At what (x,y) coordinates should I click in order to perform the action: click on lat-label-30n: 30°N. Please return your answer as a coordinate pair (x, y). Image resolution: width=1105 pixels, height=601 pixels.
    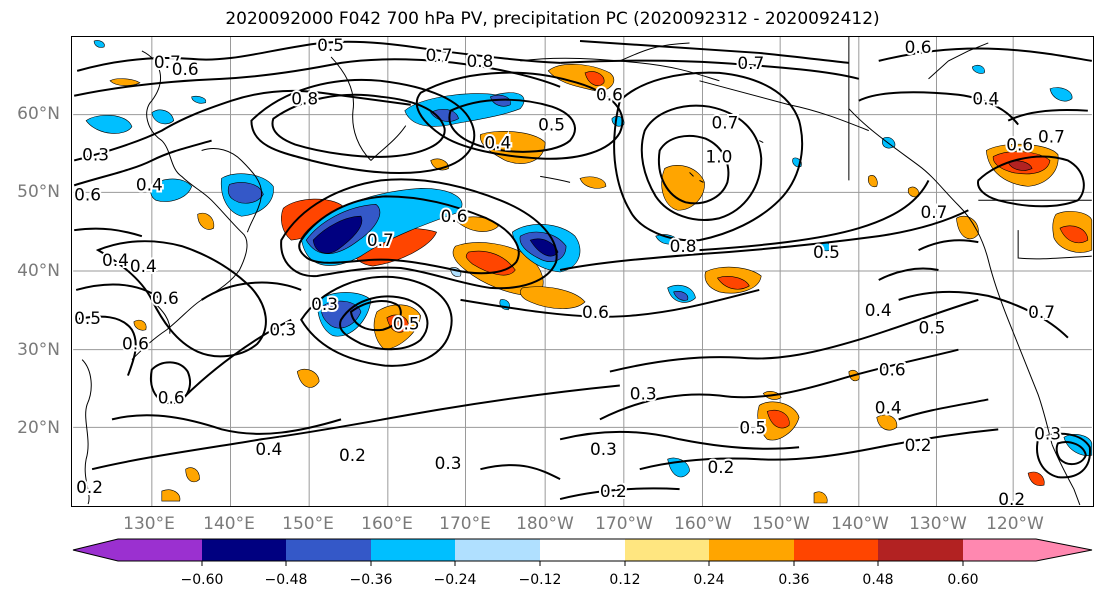
    Looking at the image, I should click on (38, 350).